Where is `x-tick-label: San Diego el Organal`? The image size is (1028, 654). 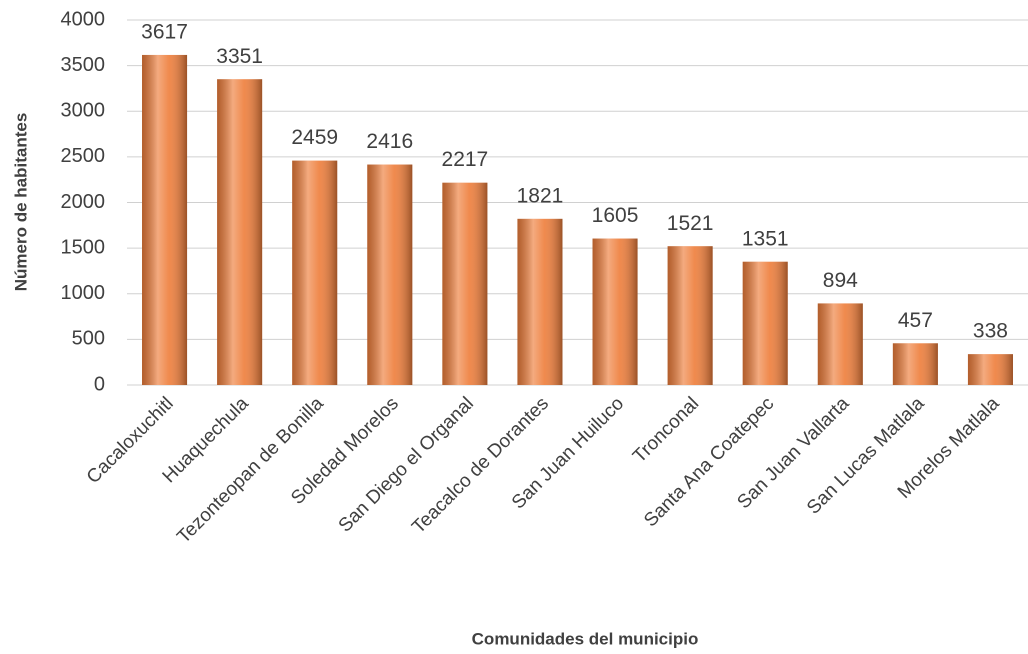
x-tick-label: San Diego el Organal is located at coordinates (406, 464).